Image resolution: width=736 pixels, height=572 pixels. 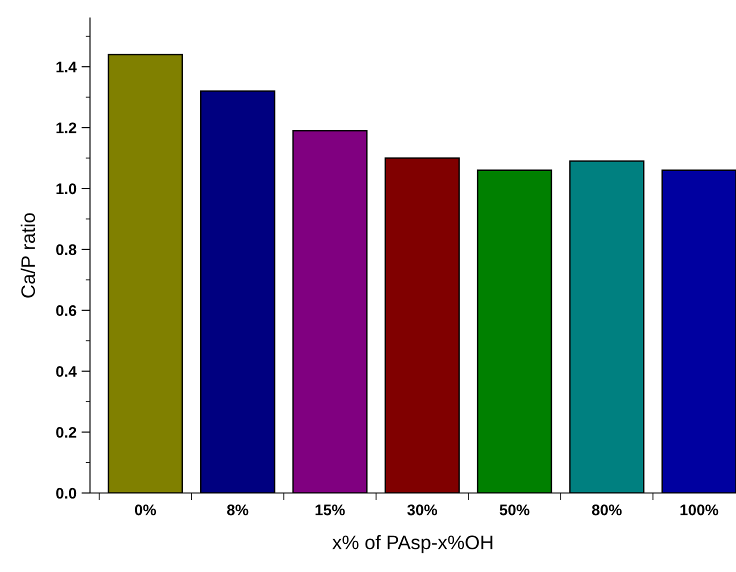 I want to click on x-tick-label: 80%, so click(x=607, y=510).